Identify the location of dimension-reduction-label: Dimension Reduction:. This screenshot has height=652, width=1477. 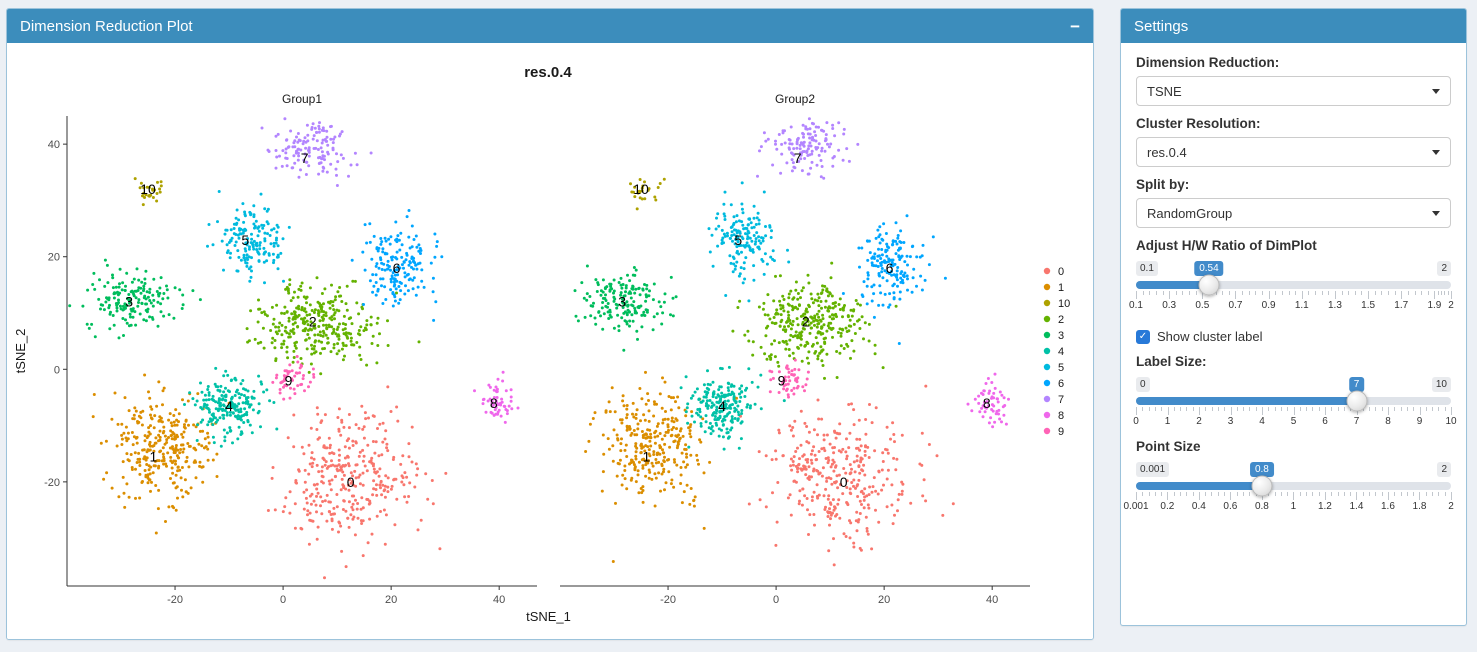
(1208, 62).